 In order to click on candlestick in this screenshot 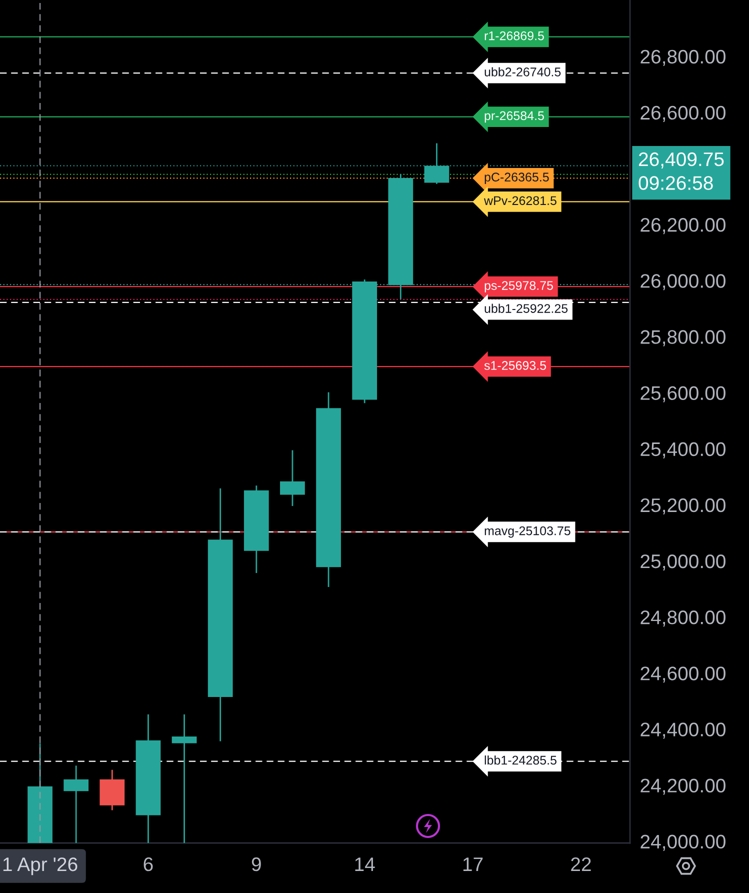, I will do `click(184, 778)`.